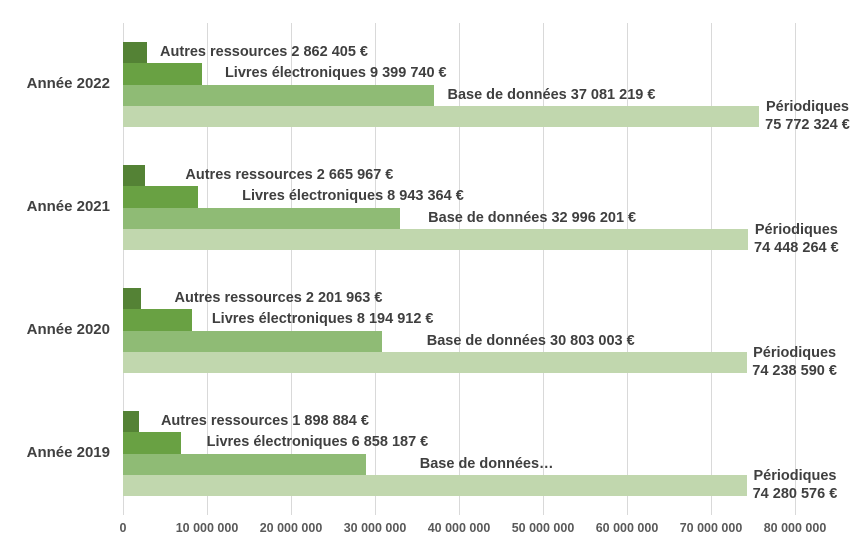 The image size is (853, 556). I want to click on x-axis-tick-label: 20 000 000, so click(291, 528).